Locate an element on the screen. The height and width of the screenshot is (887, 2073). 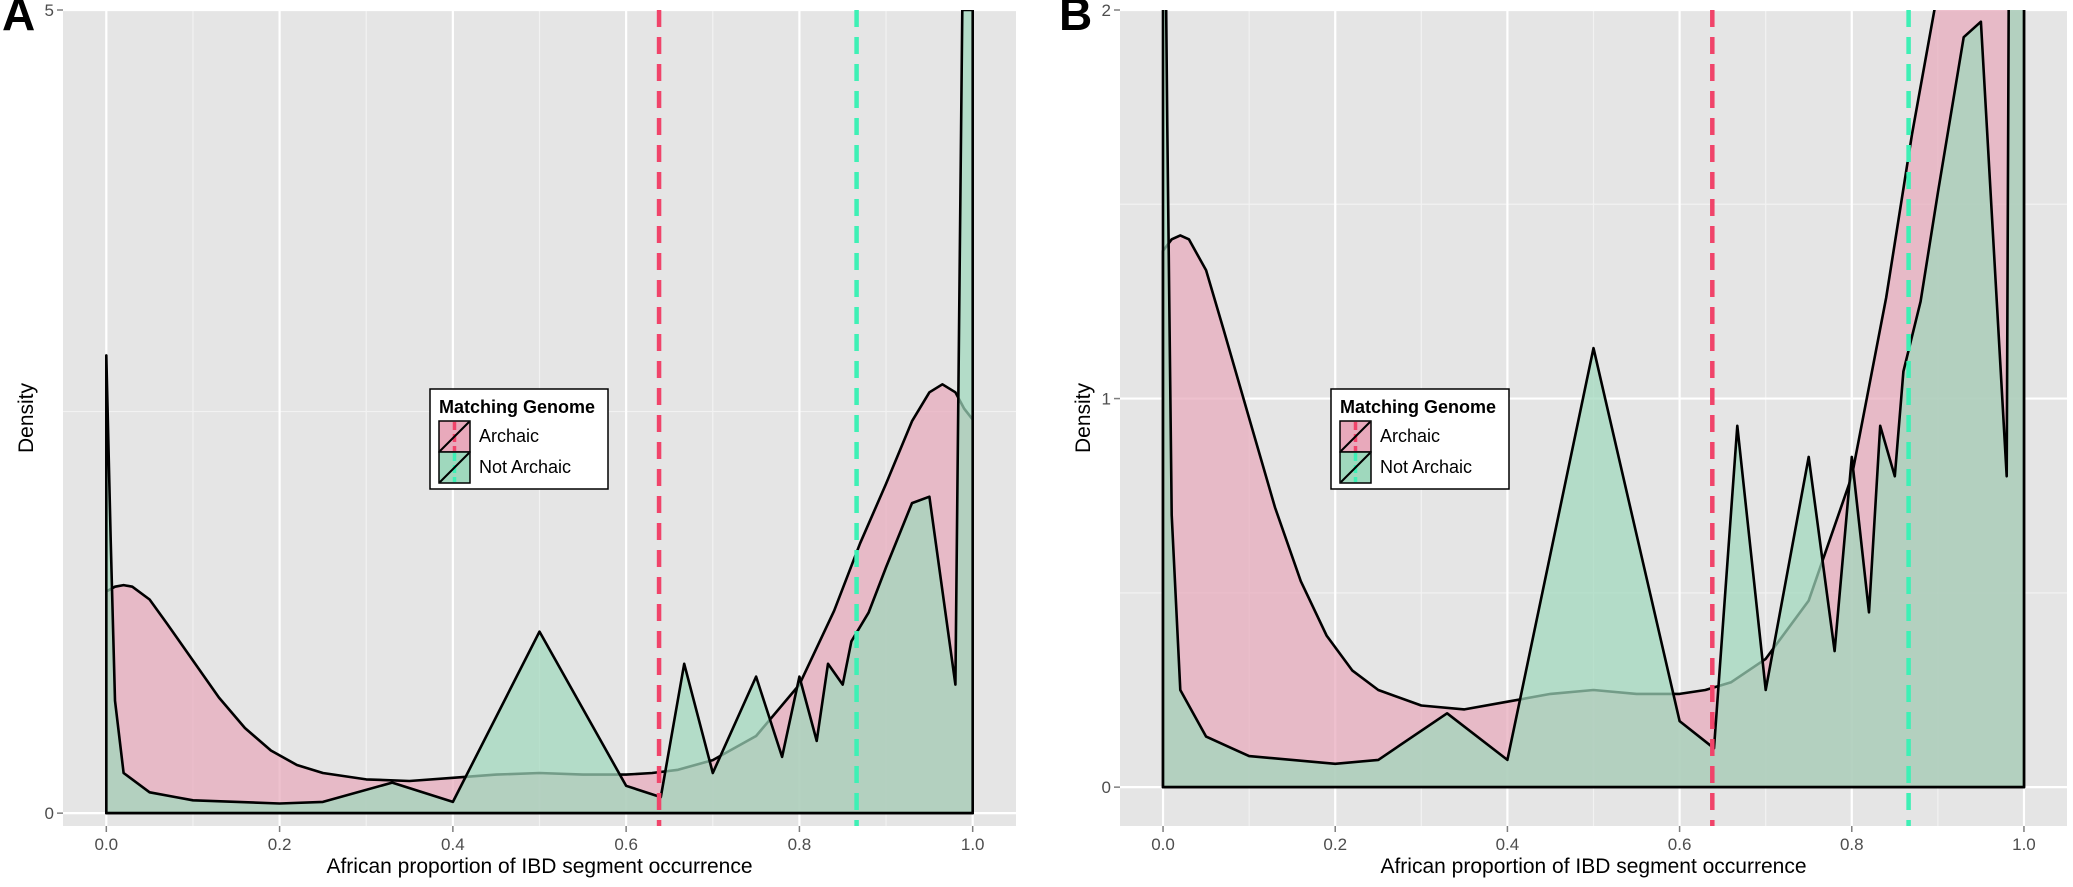
y-tick-label: 5 is located at coordinates (49, 10).